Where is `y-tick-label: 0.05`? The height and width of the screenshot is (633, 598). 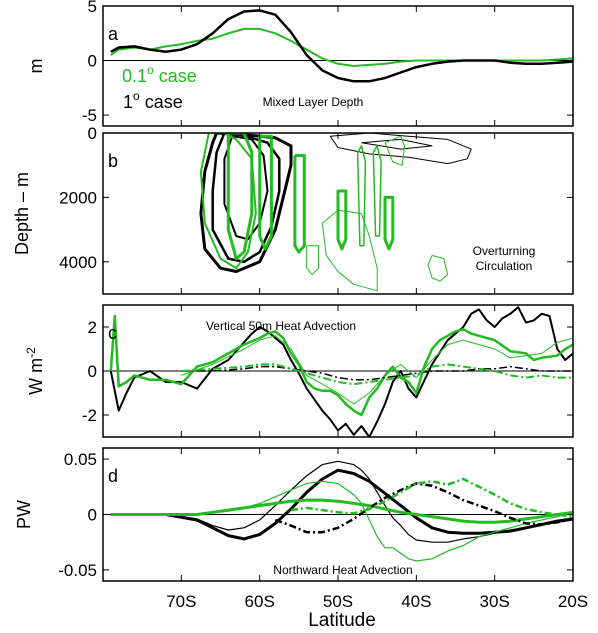 y-tick-label: 0.05 is located at coordinates (80, 459).